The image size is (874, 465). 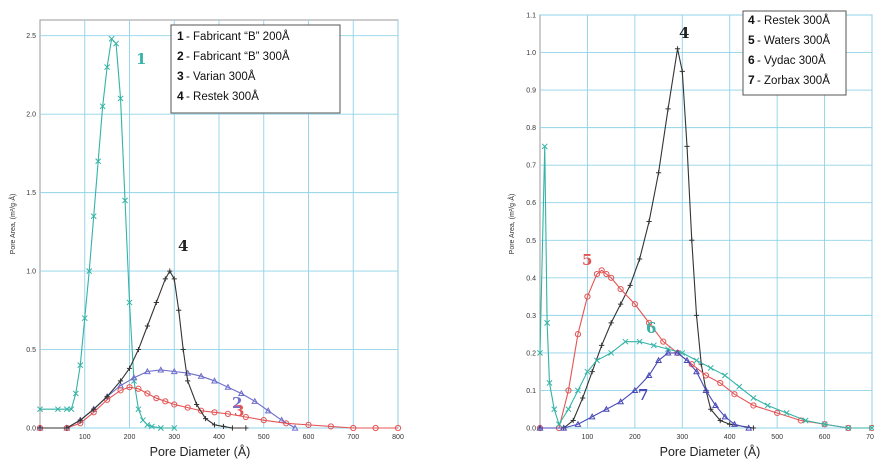 I want to click on c1-y-tick-label: 1.0, so click(x=531, y=53).